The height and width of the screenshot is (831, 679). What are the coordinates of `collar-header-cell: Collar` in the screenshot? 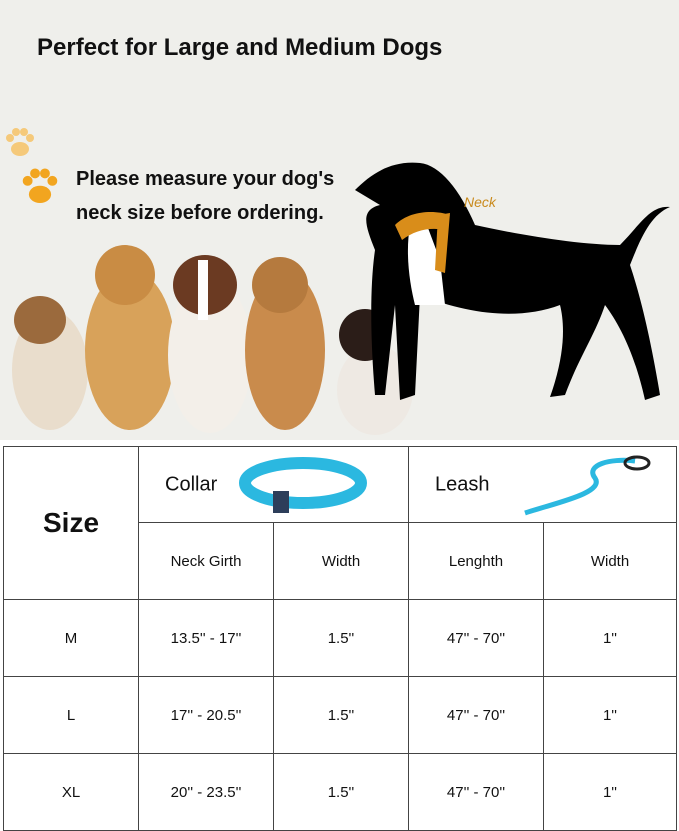 It's located at (273, 484).